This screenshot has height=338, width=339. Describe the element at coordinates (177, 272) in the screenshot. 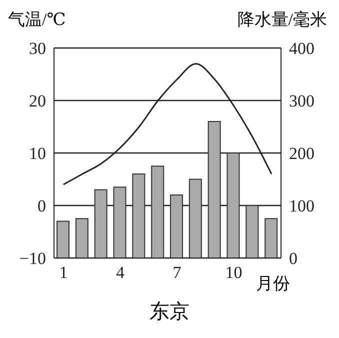

I see `x-tick-label: 7` at that location.